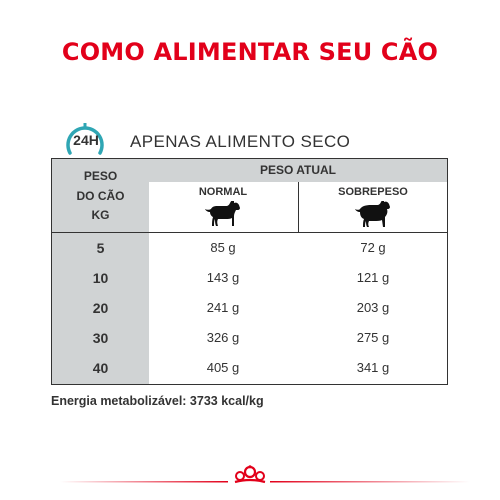 This screenshot has height=500, width=500. Describe the element at coordinates (372, 214) in the screenshot. I see `overweight-dog-icon` at that location.